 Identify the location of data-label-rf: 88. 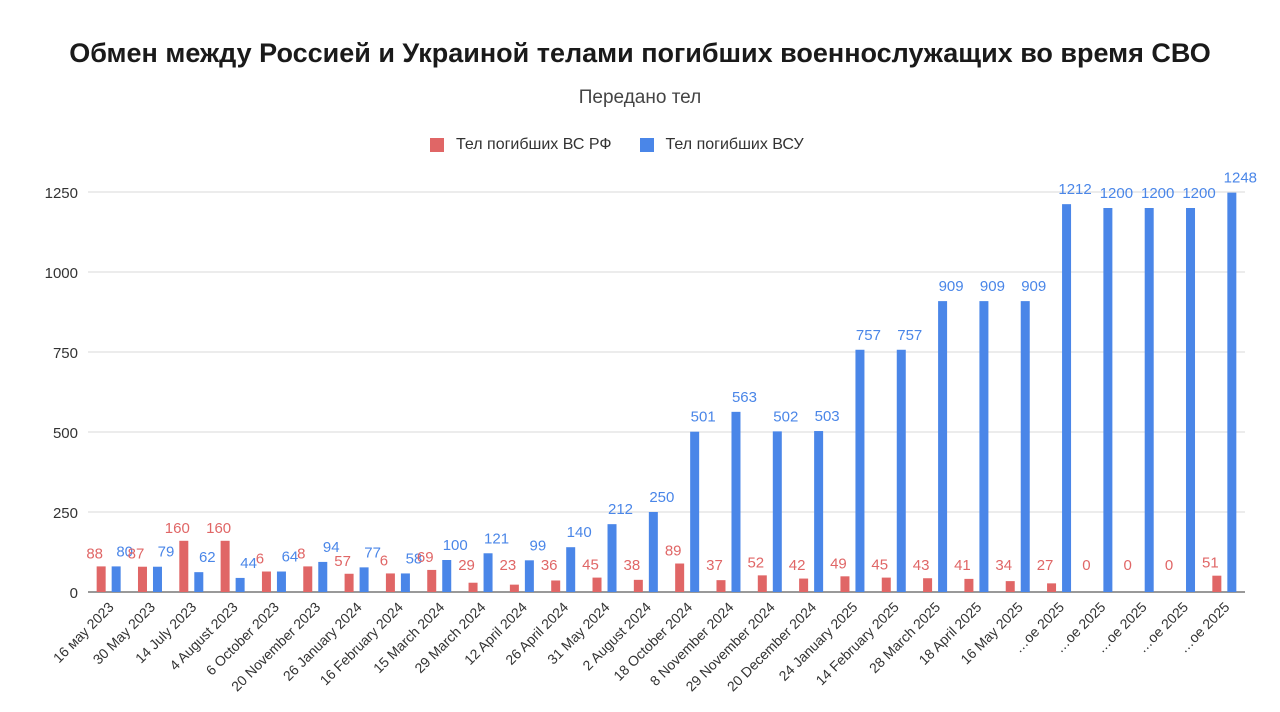
(94, 553).